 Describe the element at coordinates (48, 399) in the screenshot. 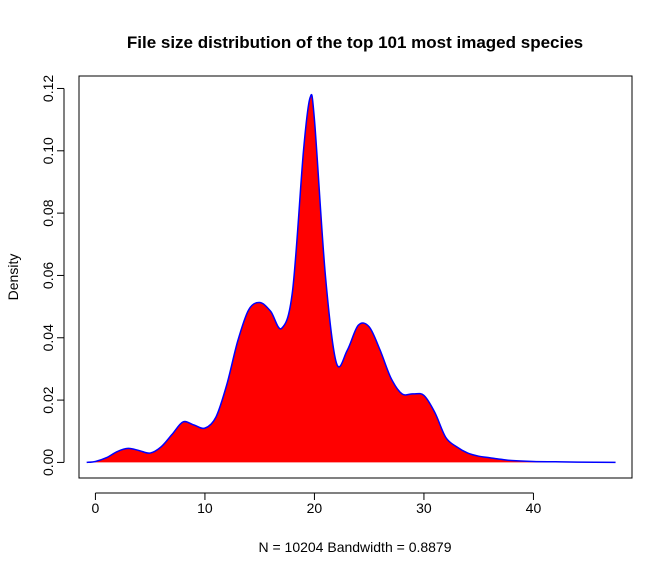

I see `y-tick-label: 0.02` at that location.